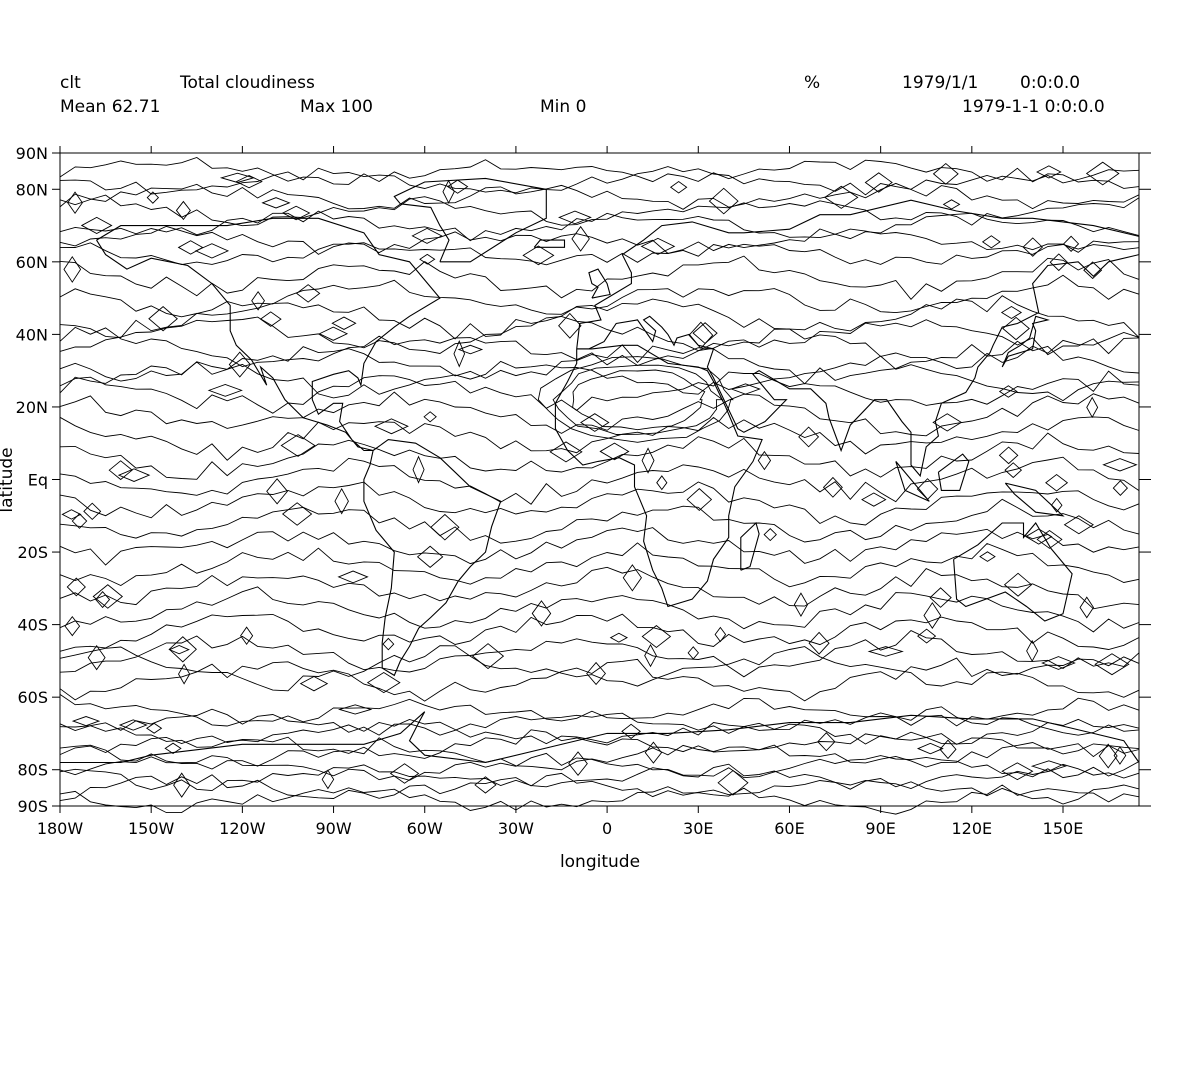 This screenshot has height=1091, width=1200. Describe the element at coordinates (32, 625) in the screenshot. I see `y-tick-label: 40S` at that location.